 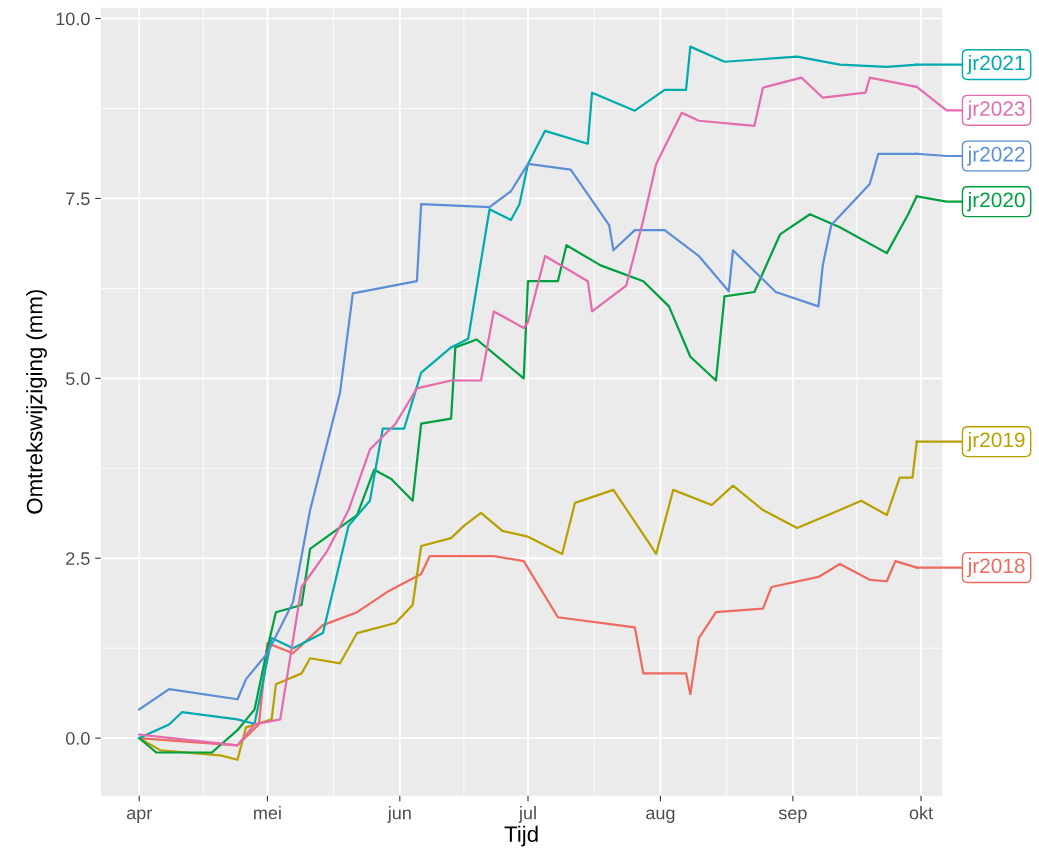 What do you see at coordinates (660, 816) in the screenshot?
I see `x-tick-label: aug` at bounding box center [660, 816].